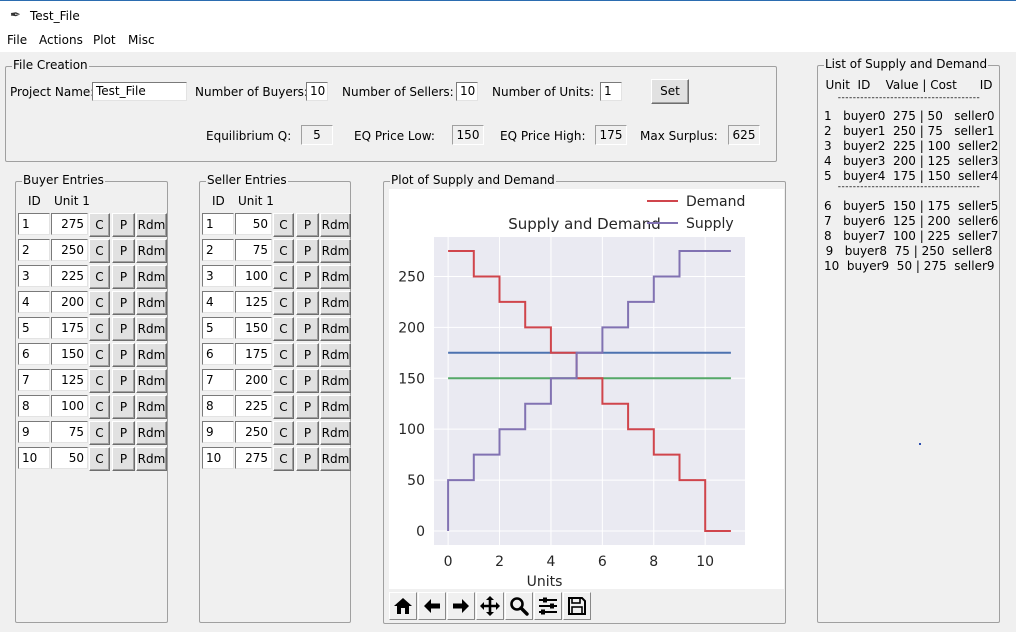 This screenshot has width=1016, height=632. What do you see at coordinates (218, 328) in the screenshot?
I see `seller-id-input: 5` at bounding box center [218, 328].